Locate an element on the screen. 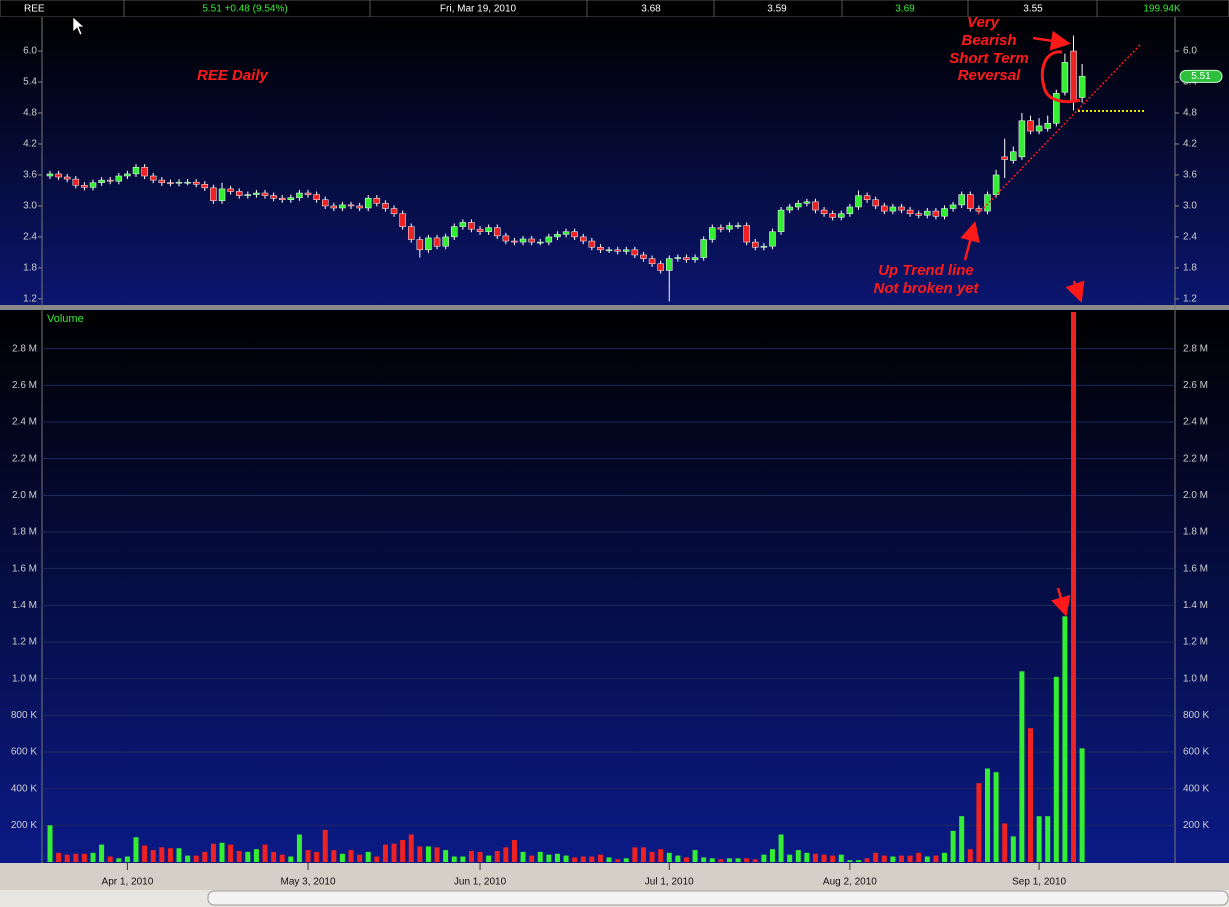  x-tick-label: Jul 1, 2010 is located at coordinates (669, 882).